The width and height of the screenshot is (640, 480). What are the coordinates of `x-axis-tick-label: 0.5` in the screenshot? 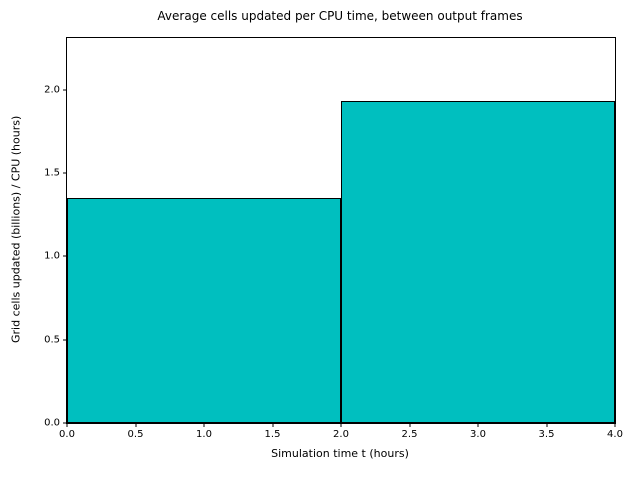 It's located at (135, 434).